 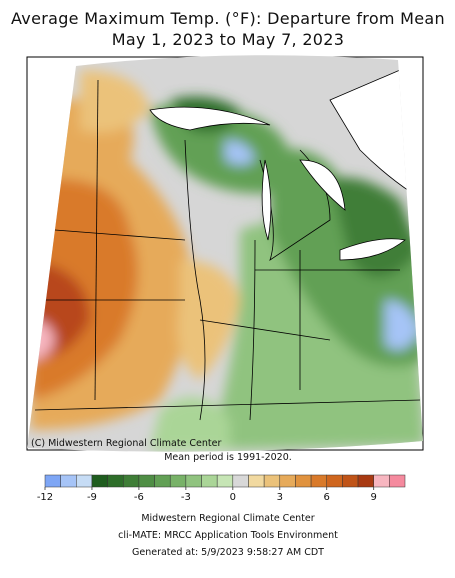 I want to click on colorbar-tick-label: 6, so click(x=327, y=497).